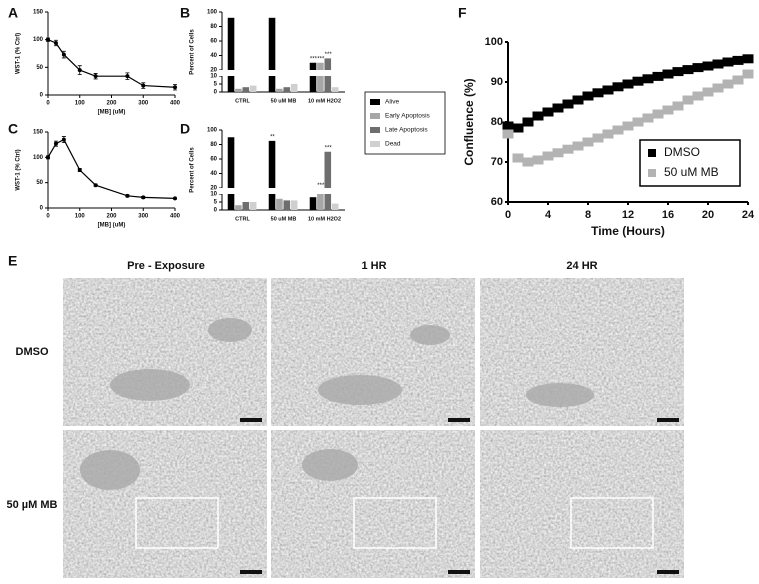  I want to click on line, so click(111, 63).